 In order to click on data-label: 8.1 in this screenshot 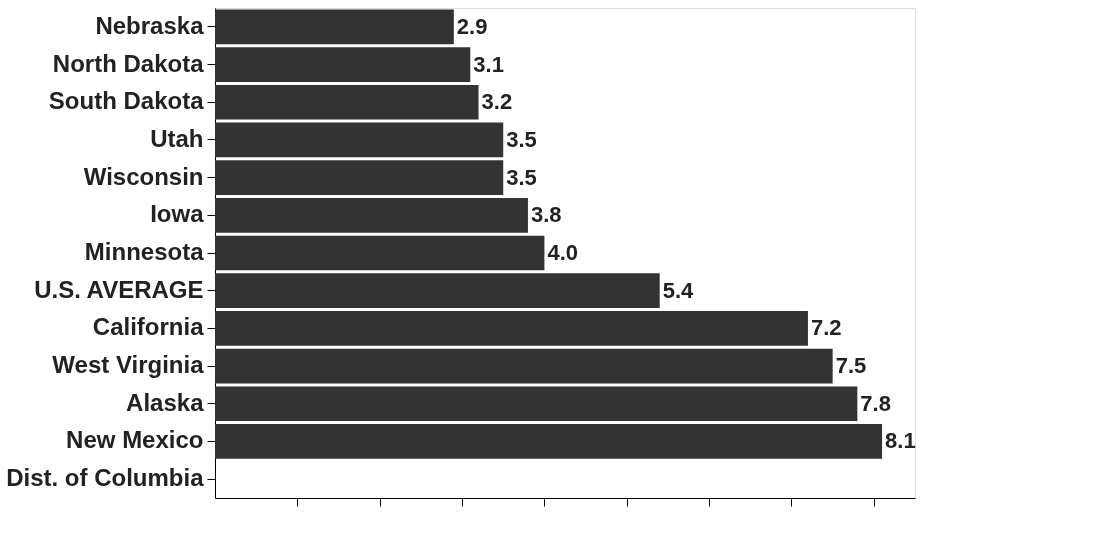, I will do `click(900, 441)`.